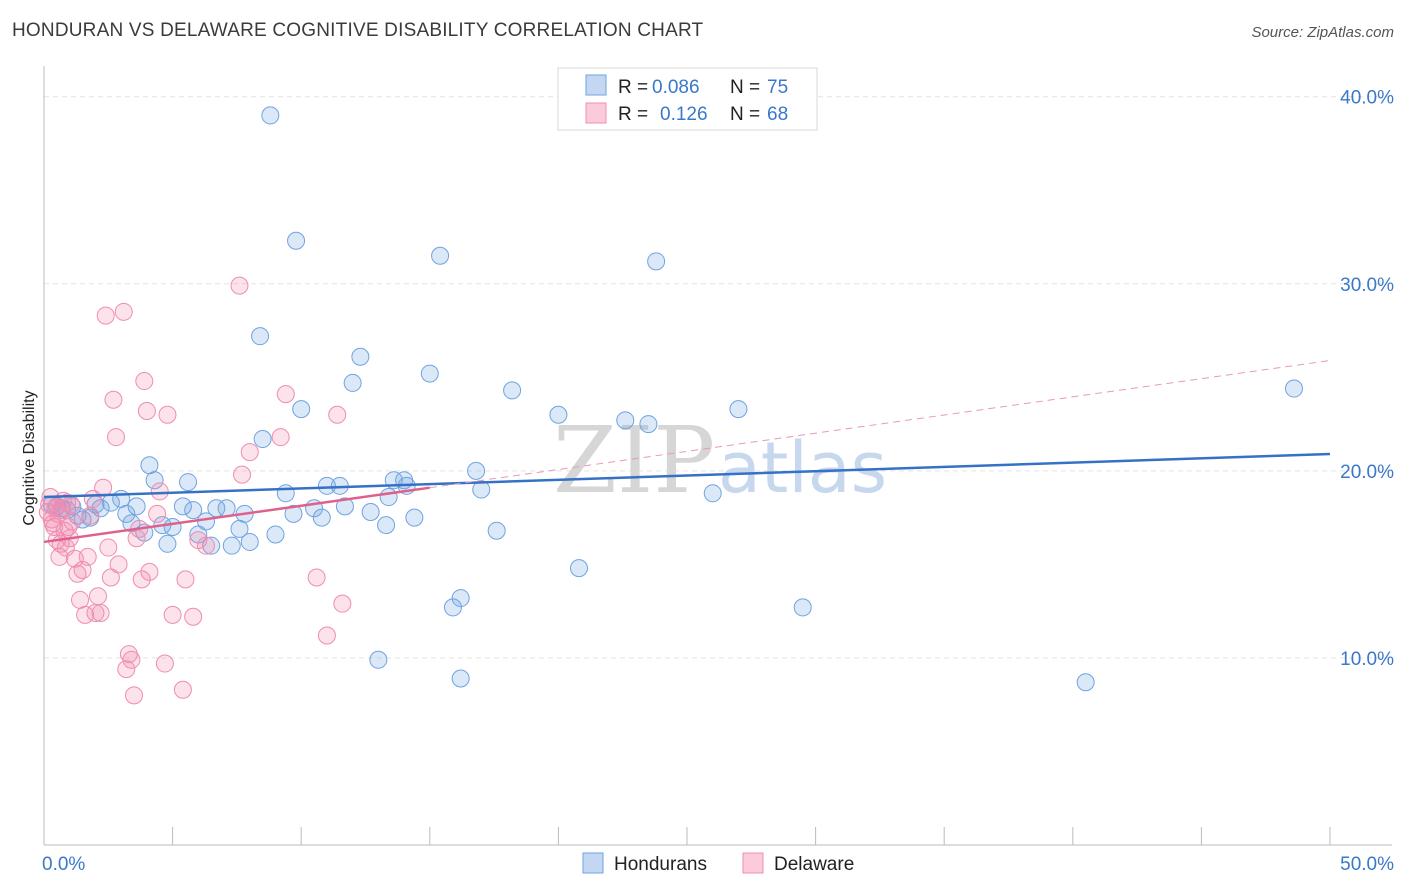  Describe the element at coordinates (802, 468) in the screenshot. I see `watermark-atlas: atlas` at that location.